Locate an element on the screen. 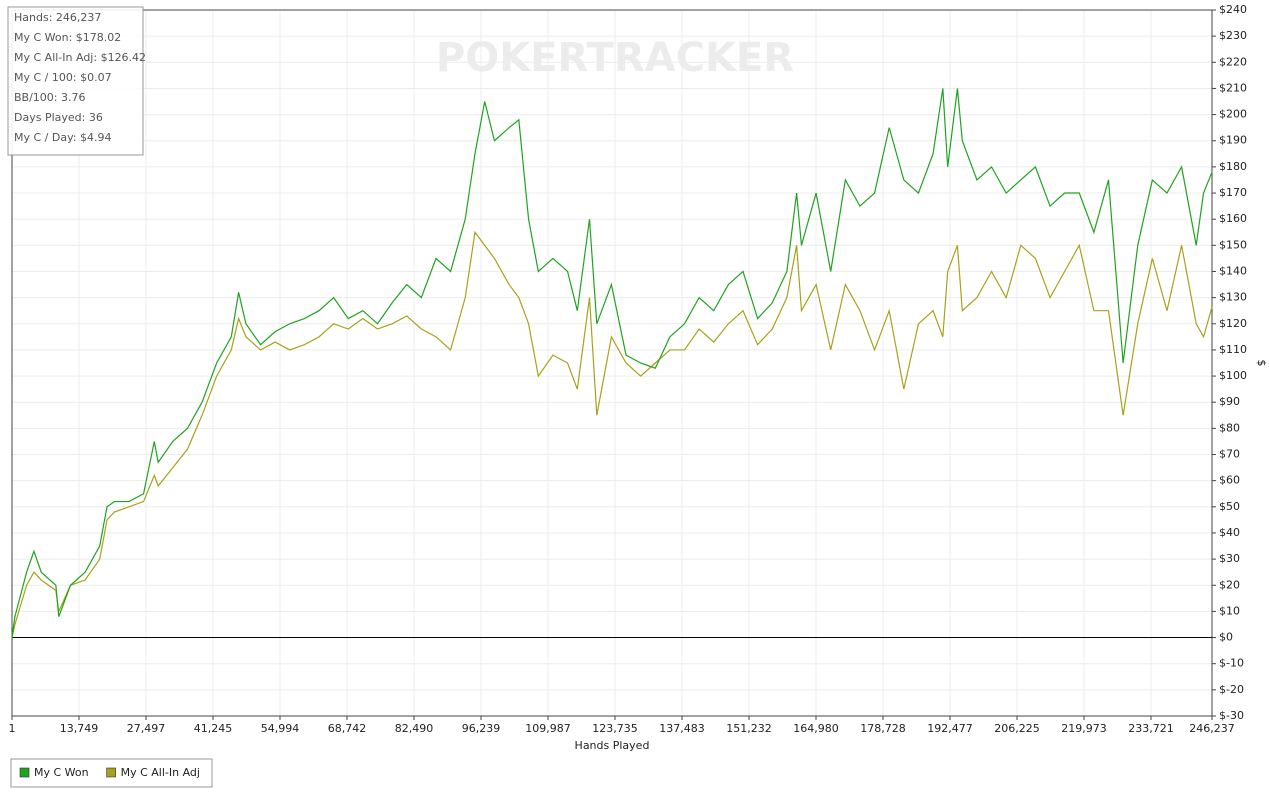 This screenshot has height=802, width=1269. y-tick-label: $40 is located at coordinates (1229, 532).